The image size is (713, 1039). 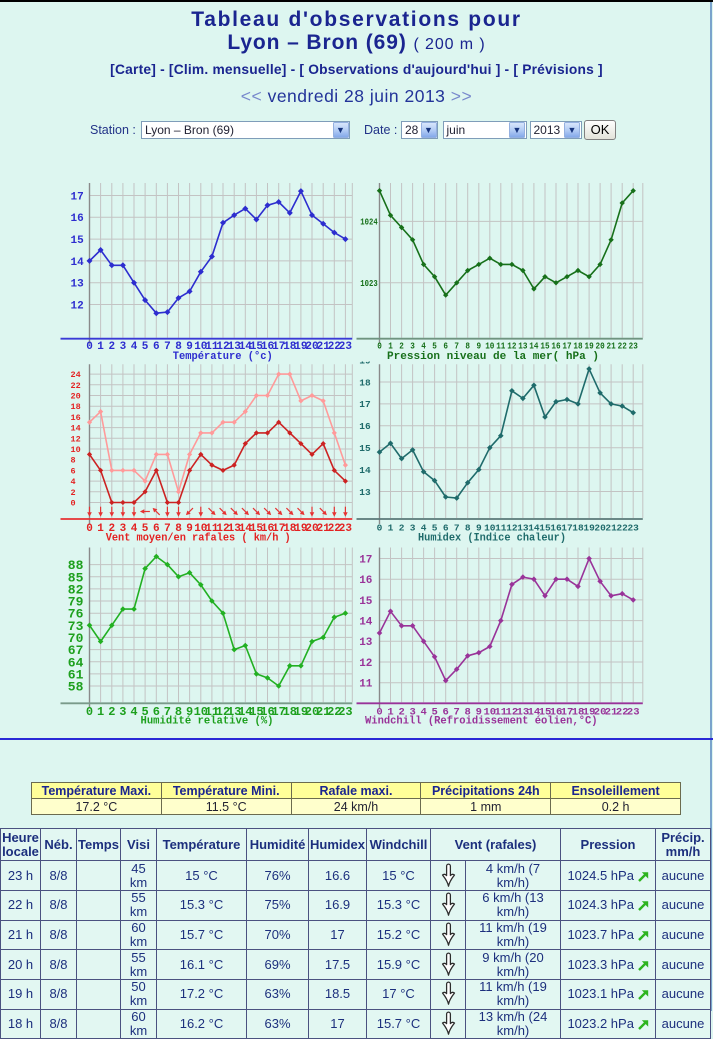 What do you see at coordinates (223, 357) in the screenshot?
I see `svg-text: Température (°c)` at bounding box center [223, 357].